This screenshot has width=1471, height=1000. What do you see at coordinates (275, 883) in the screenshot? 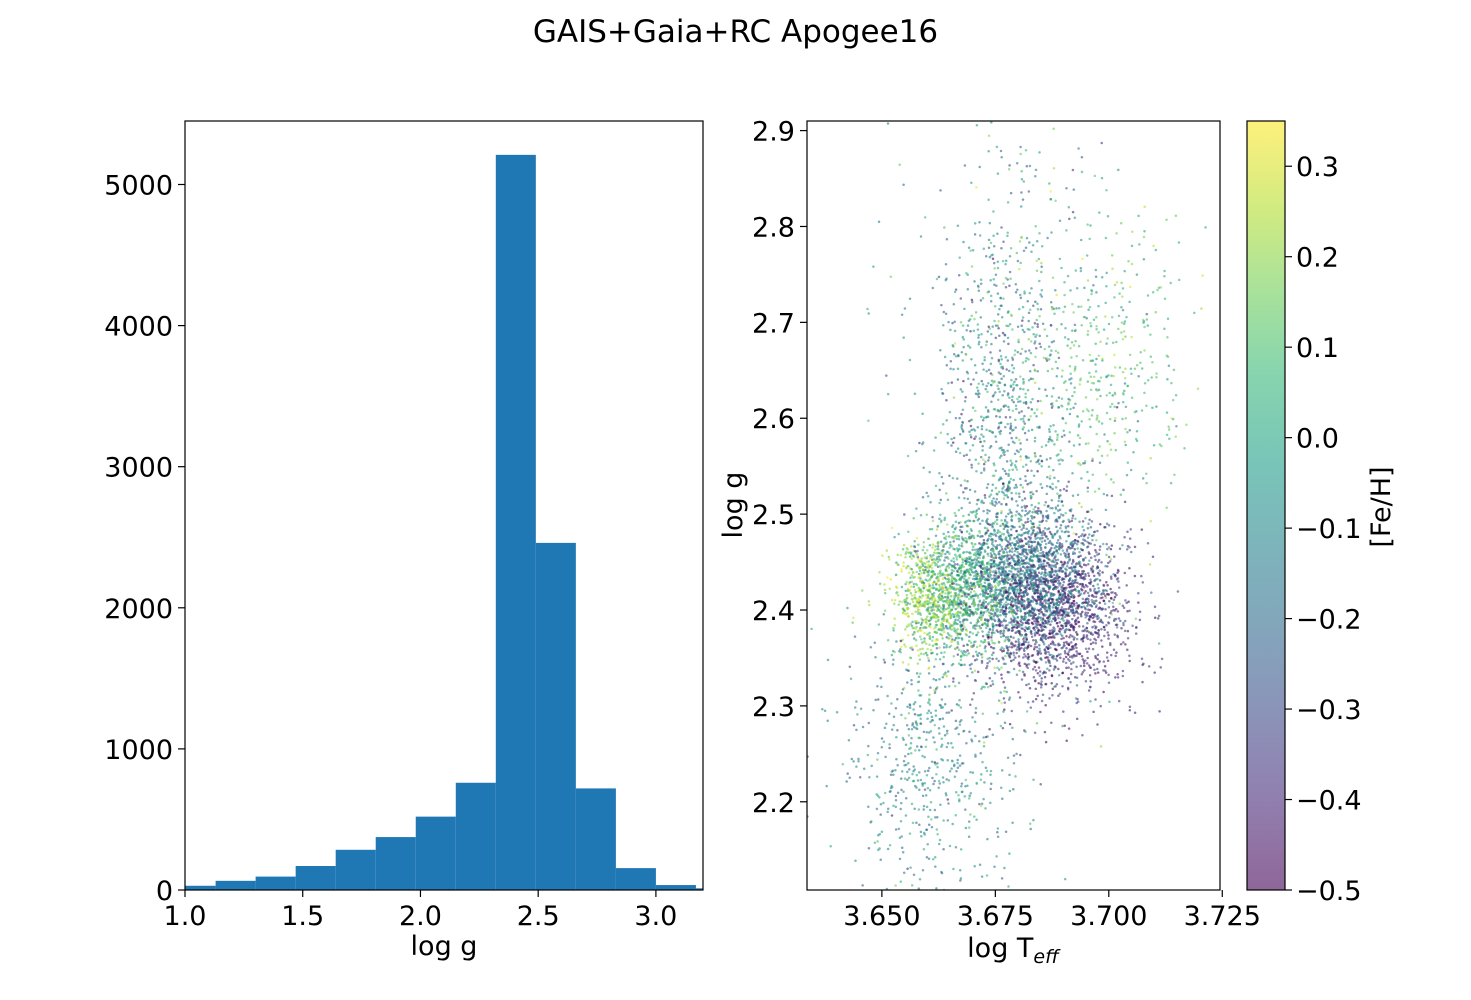
I see `histogram-bar` at bounding box center [275, 883].